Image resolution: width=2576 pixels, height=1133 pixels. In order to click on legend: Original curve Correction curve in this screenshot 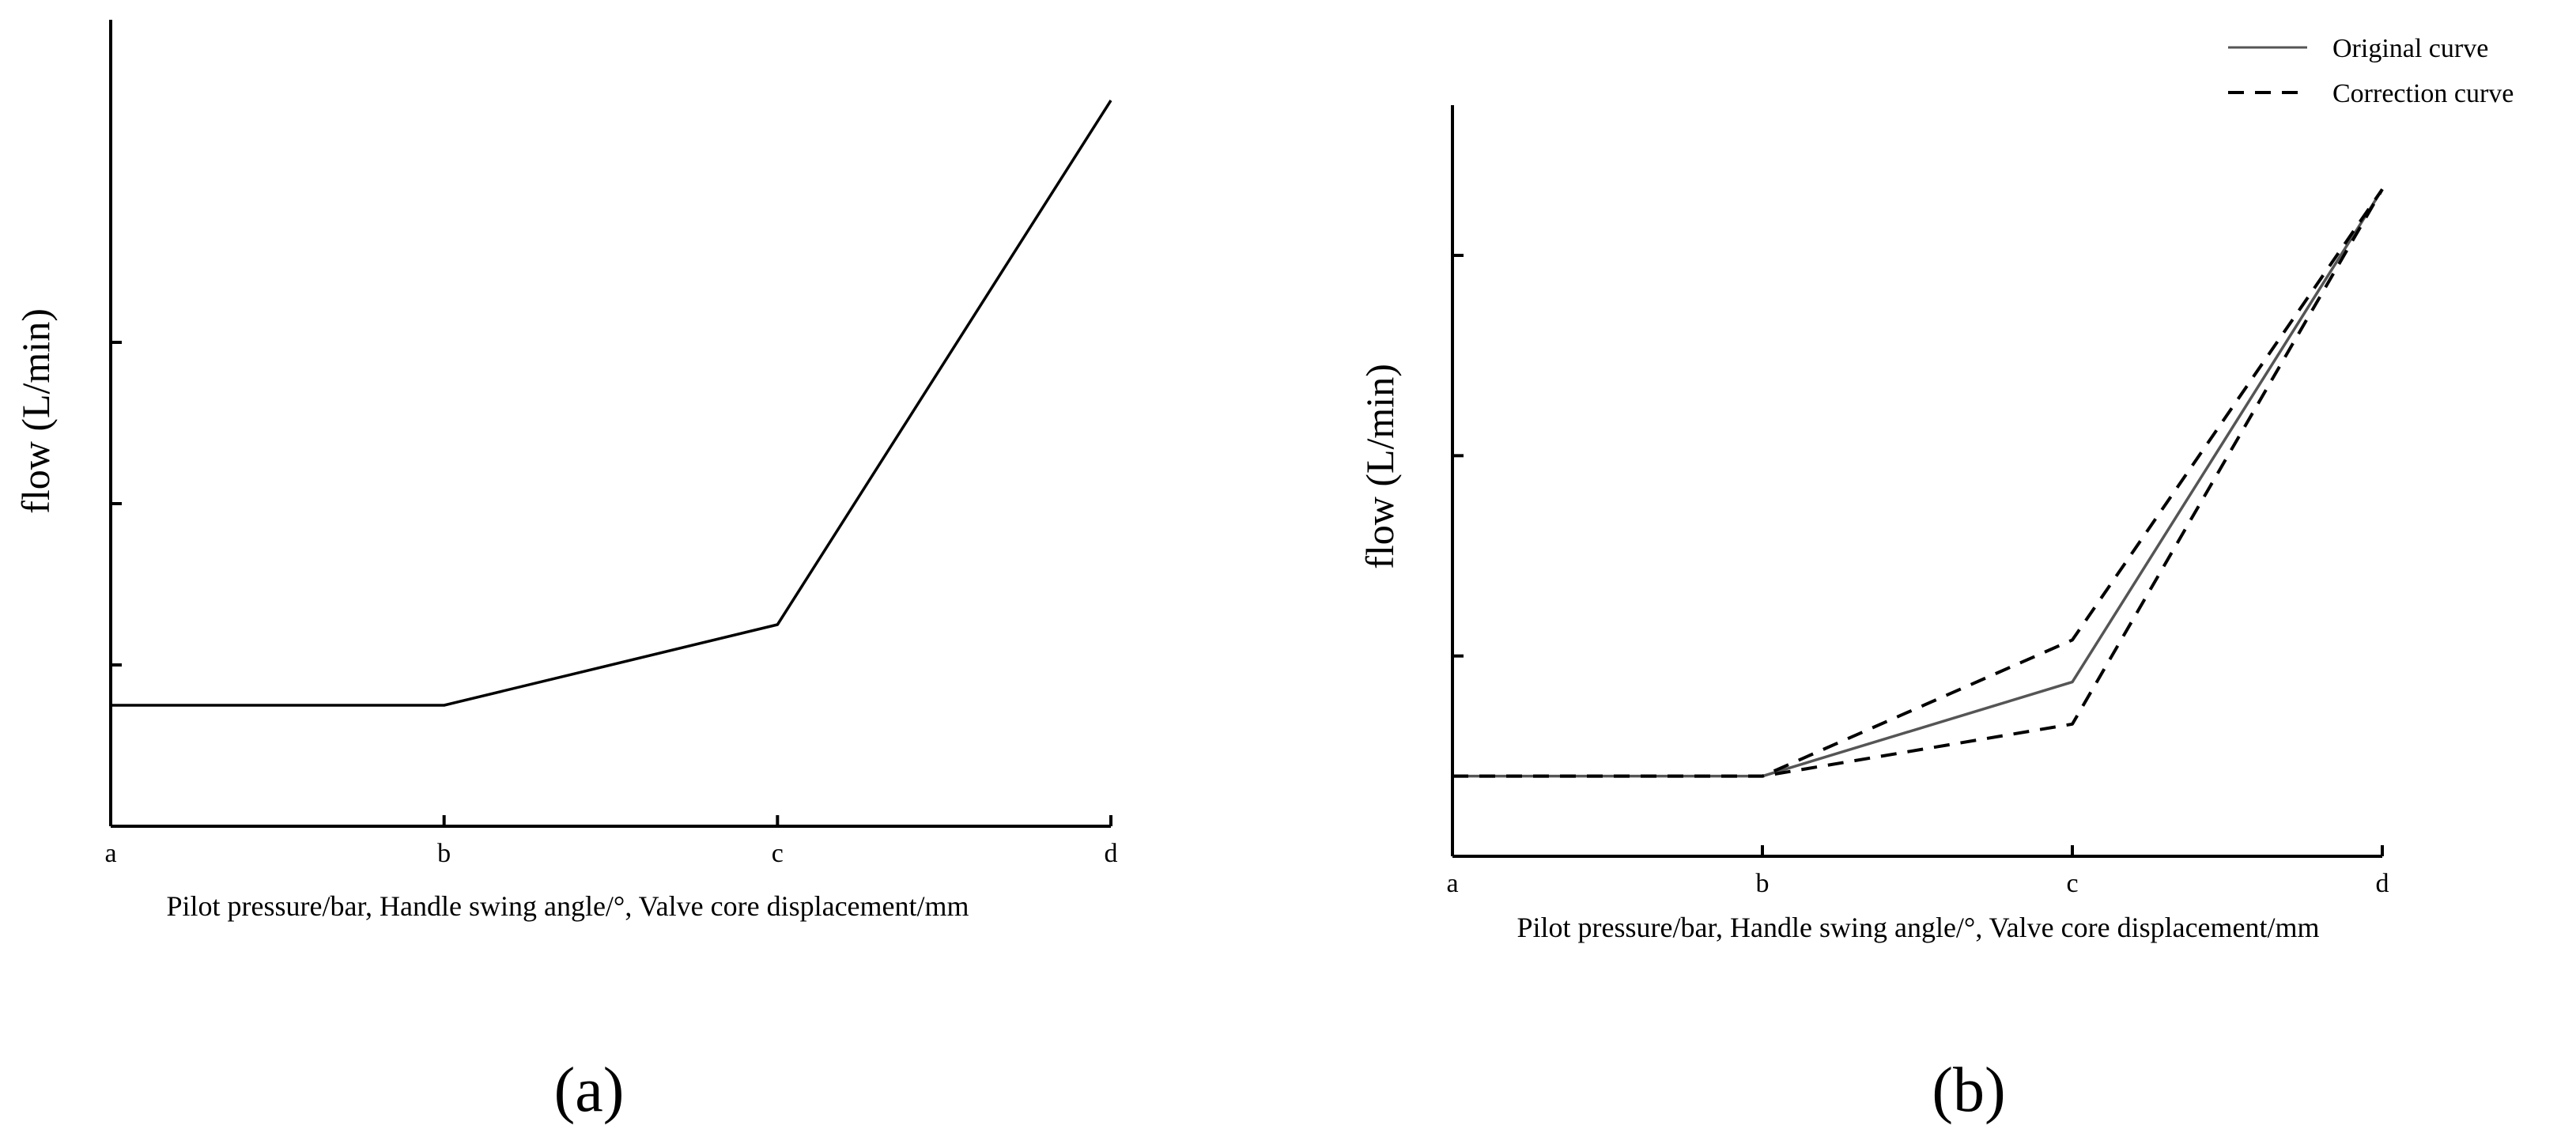, I will do `click(2371, 71)`.